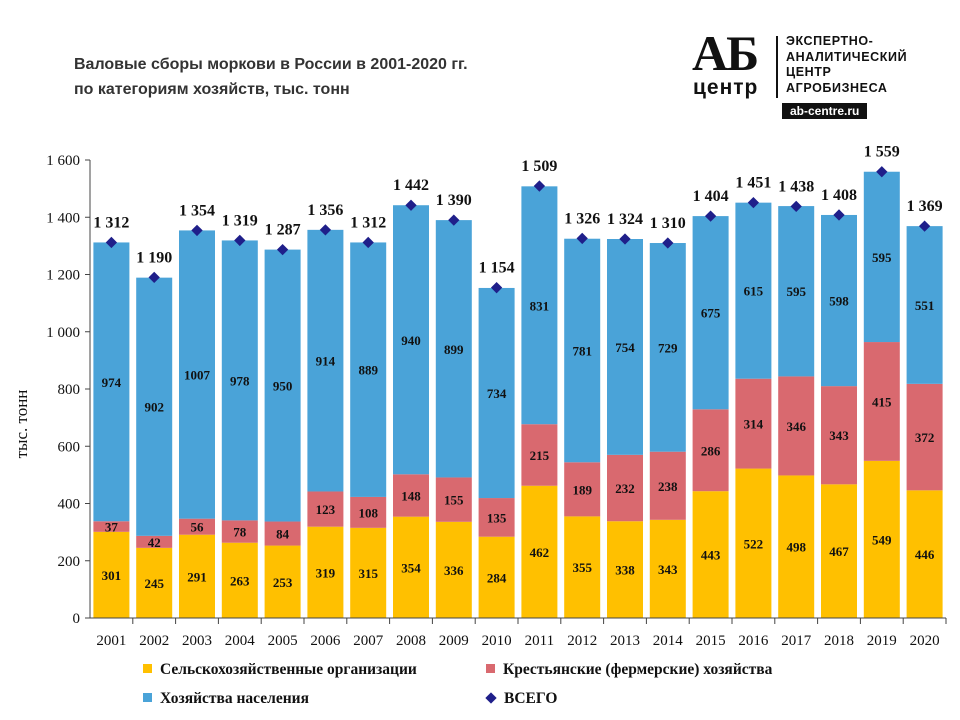 This screenshot has height=720, width=960. Describe the element at coordinates (839, 641) in the screenshot. I see `x-tick-label: 2018` at that location.